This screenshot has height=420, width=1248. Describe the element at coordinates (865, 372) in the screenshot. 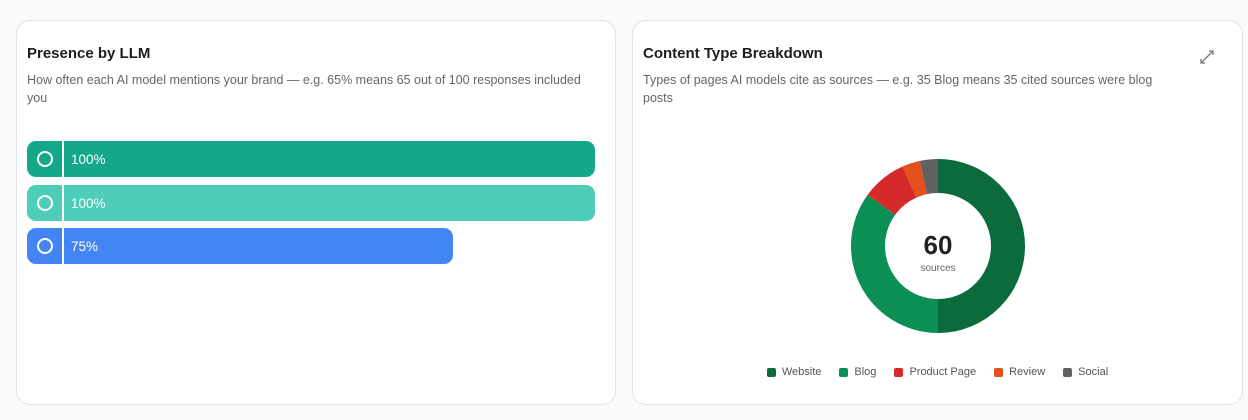

I see `legend-label: Blog` at that location.